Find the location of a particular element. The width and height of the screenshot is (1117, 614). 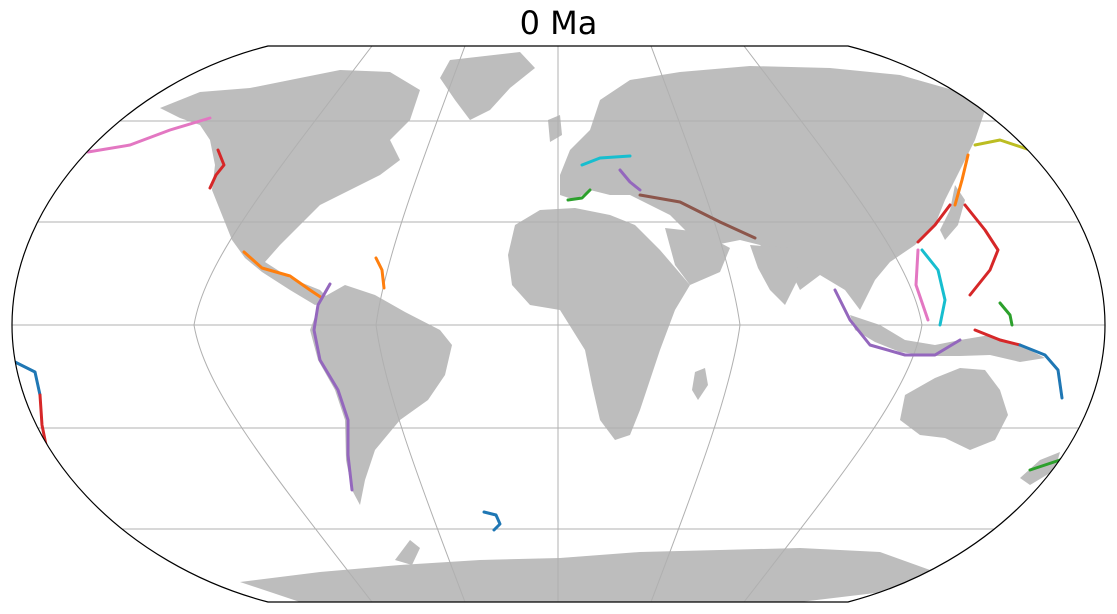

landmass-british-isles is located at coordinates (555, 128).